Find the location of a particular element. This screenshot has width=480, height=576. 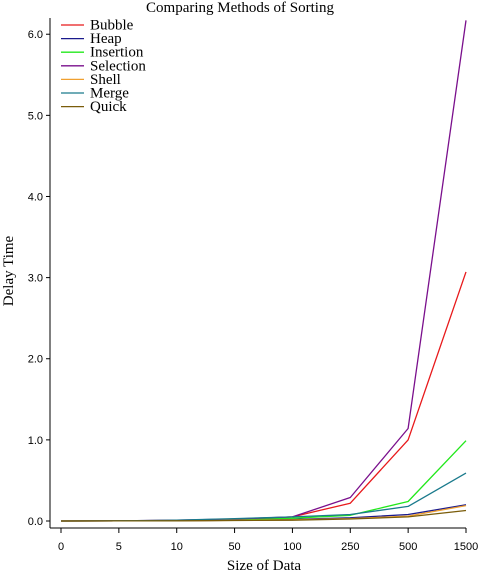

legend-label-bubble: Bubble is located at coordinates (112, 26).